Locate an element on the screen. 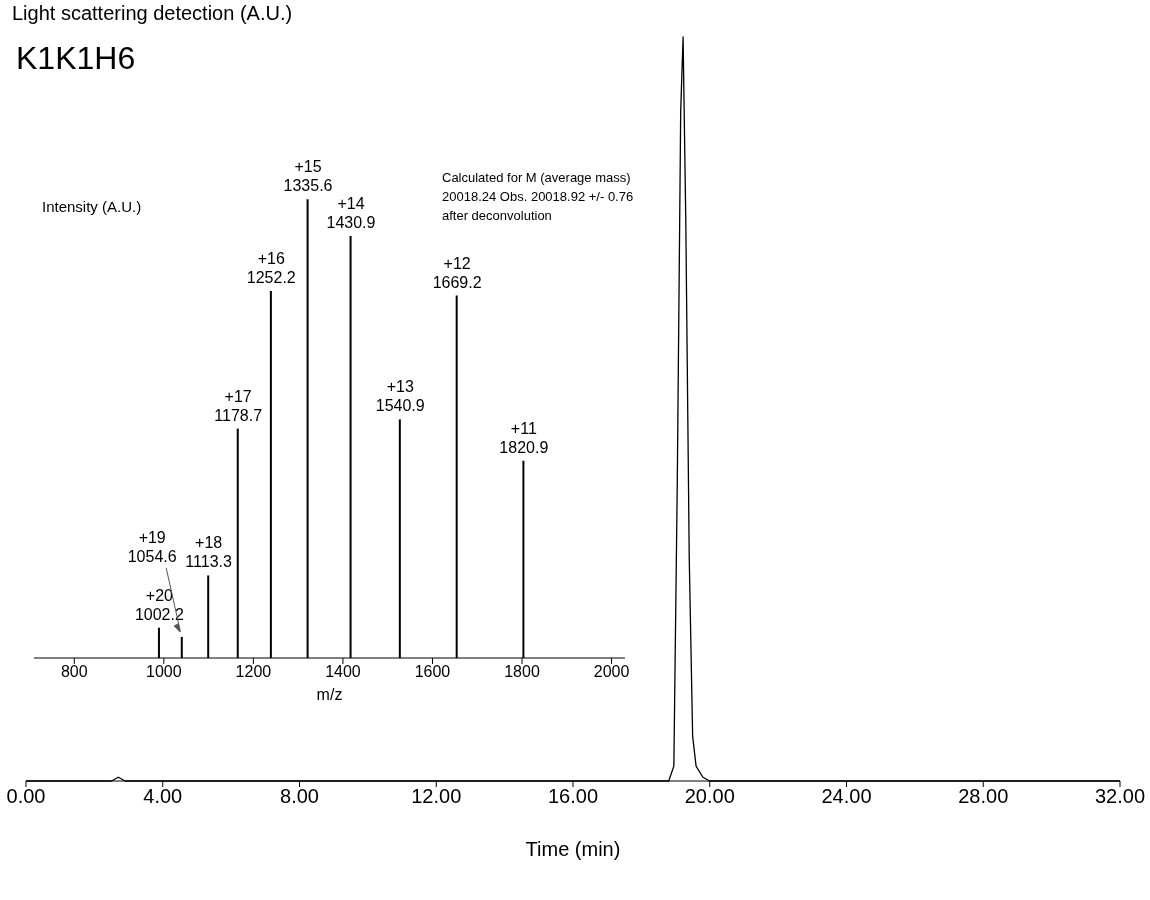 This screenshot has width=1150, height=900. annotation: +15 1335.6 is located at coordinates (308, 176).